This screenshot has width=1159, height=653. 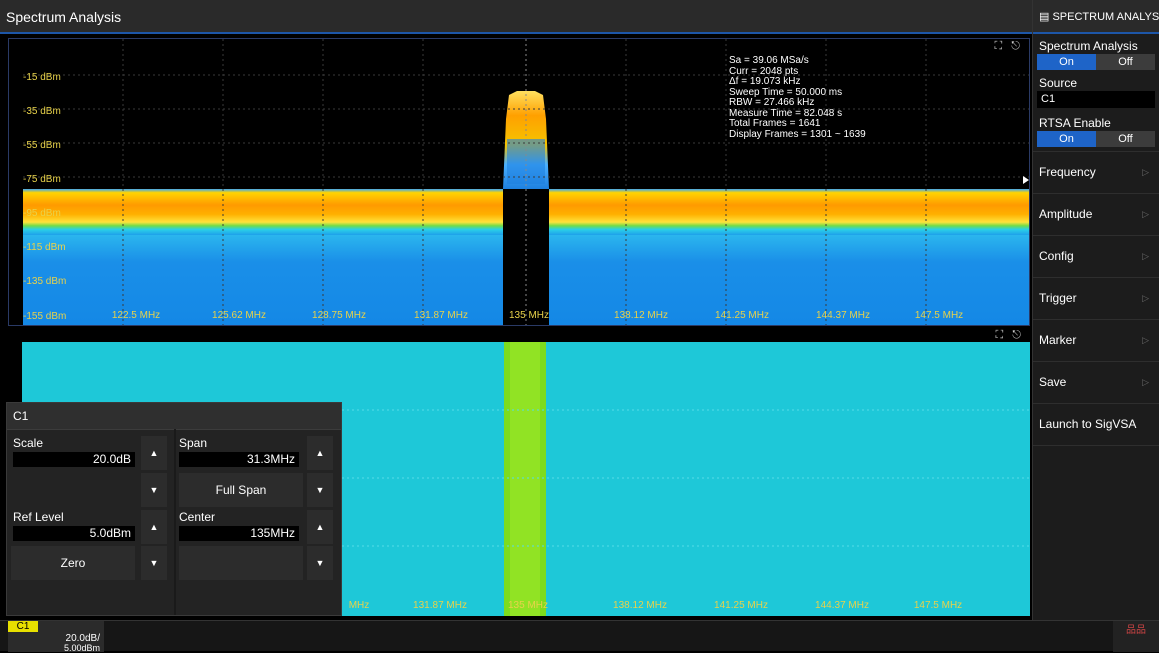 What do you see at coordinates (786, 92) in the screenshot?
I see `info-line: Sweep Time = 50.000 ms` at bounding box center [786, 92].